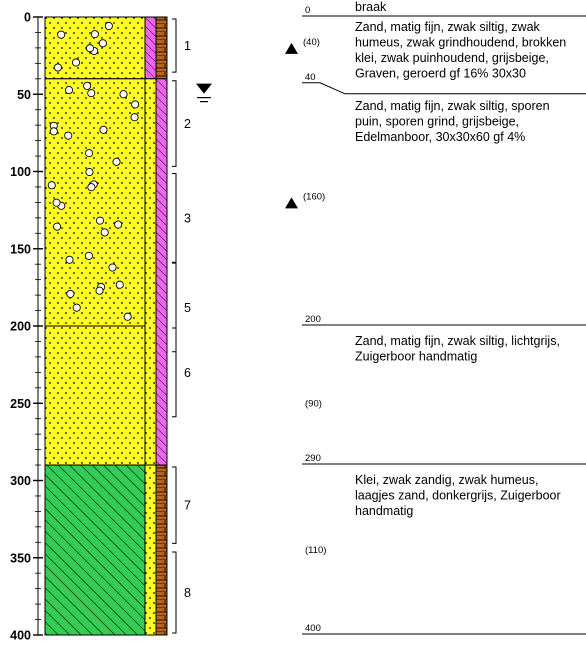  What do you see at coordinates (20, 636) in the screenshot?
I see `depth-tick-label: 400` at bounding box center [20, 636].